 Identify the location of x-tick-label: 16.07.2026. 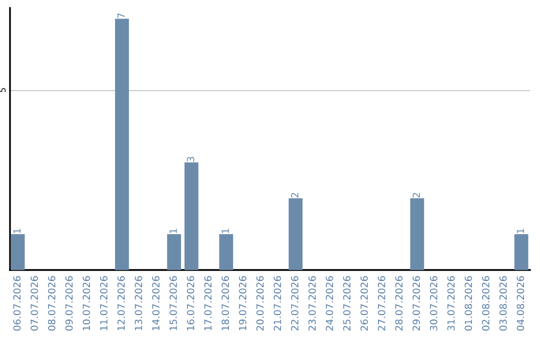
(190, 303).